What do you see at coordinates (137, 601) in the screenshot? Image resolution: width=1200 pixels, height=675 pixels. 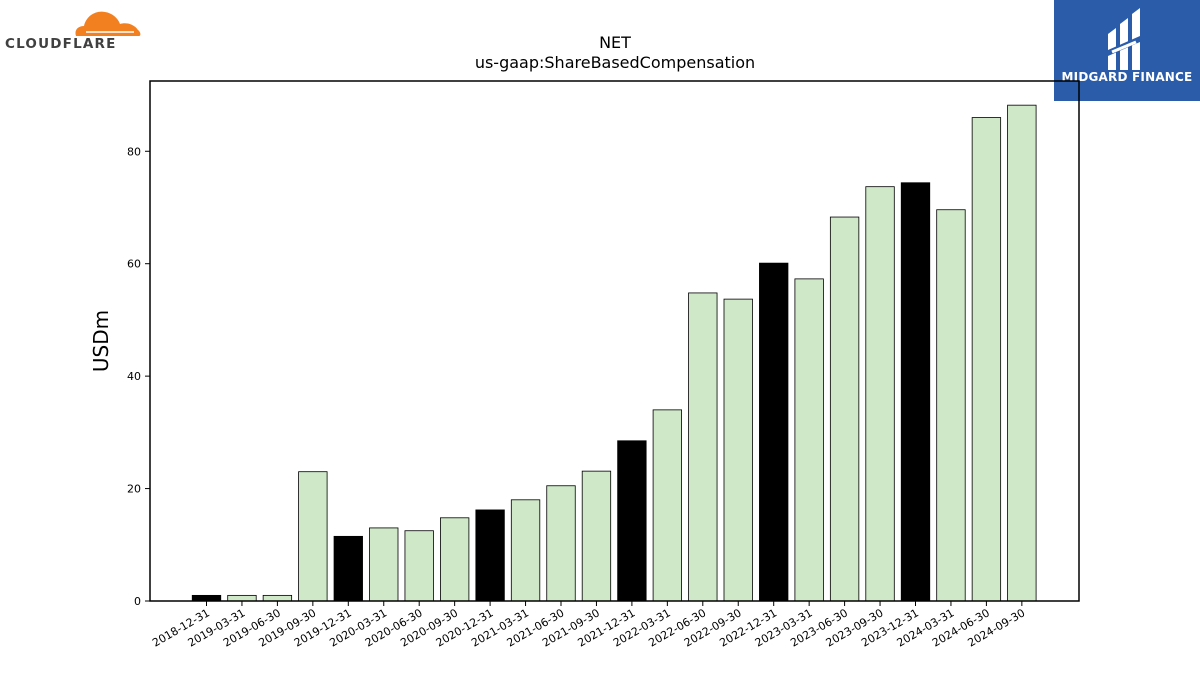 I see `y-tick-label: 0` at bounding box center [137, 601].